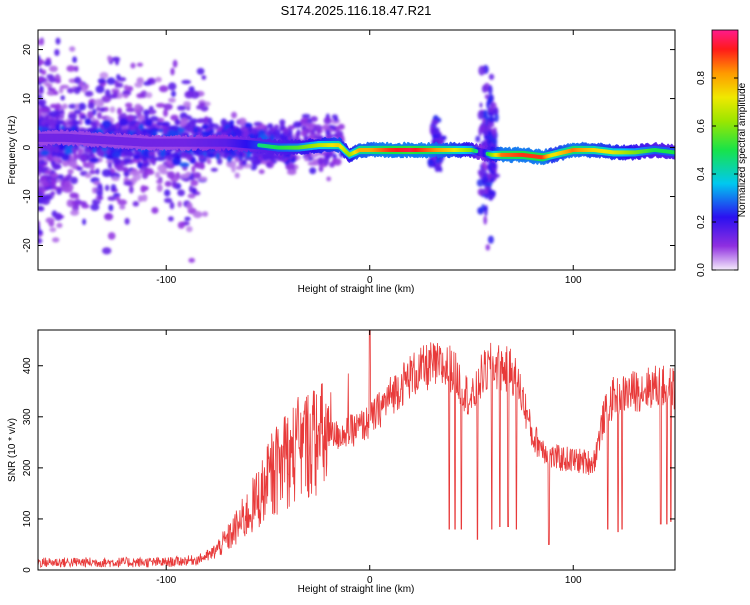 The image size is (750, 605). Describe the element at coordinates (356, 147) in the screenshot. I see `spectrogram-ridge` at that location.